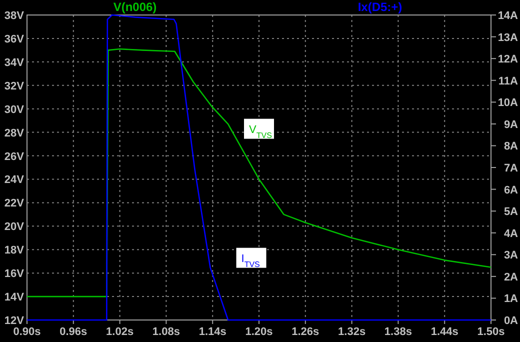 This screenshot has height=342, width=520. I want to click on y2-tick-label: 8A, so click(511, 146).